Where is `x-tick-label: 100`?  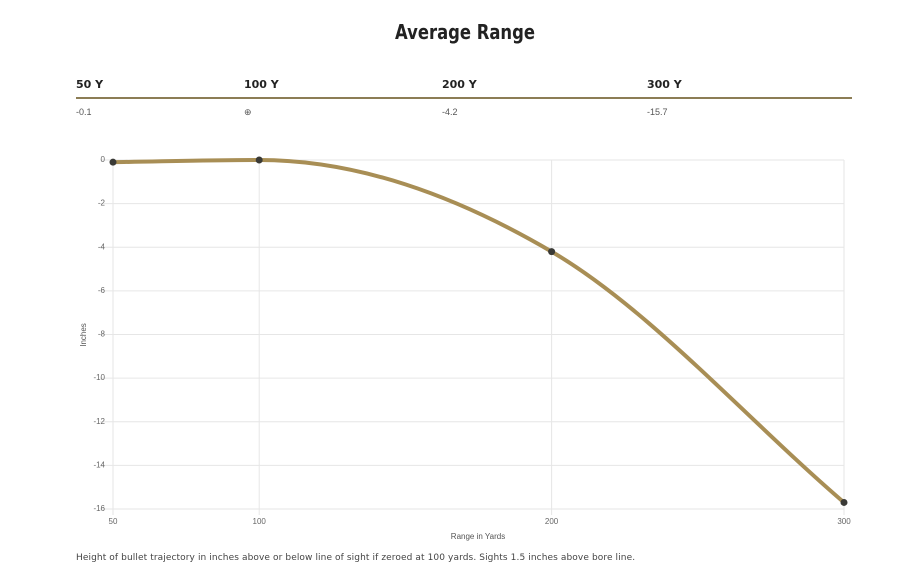 x-tick-label: 100 is located at coordinates (260, 521).